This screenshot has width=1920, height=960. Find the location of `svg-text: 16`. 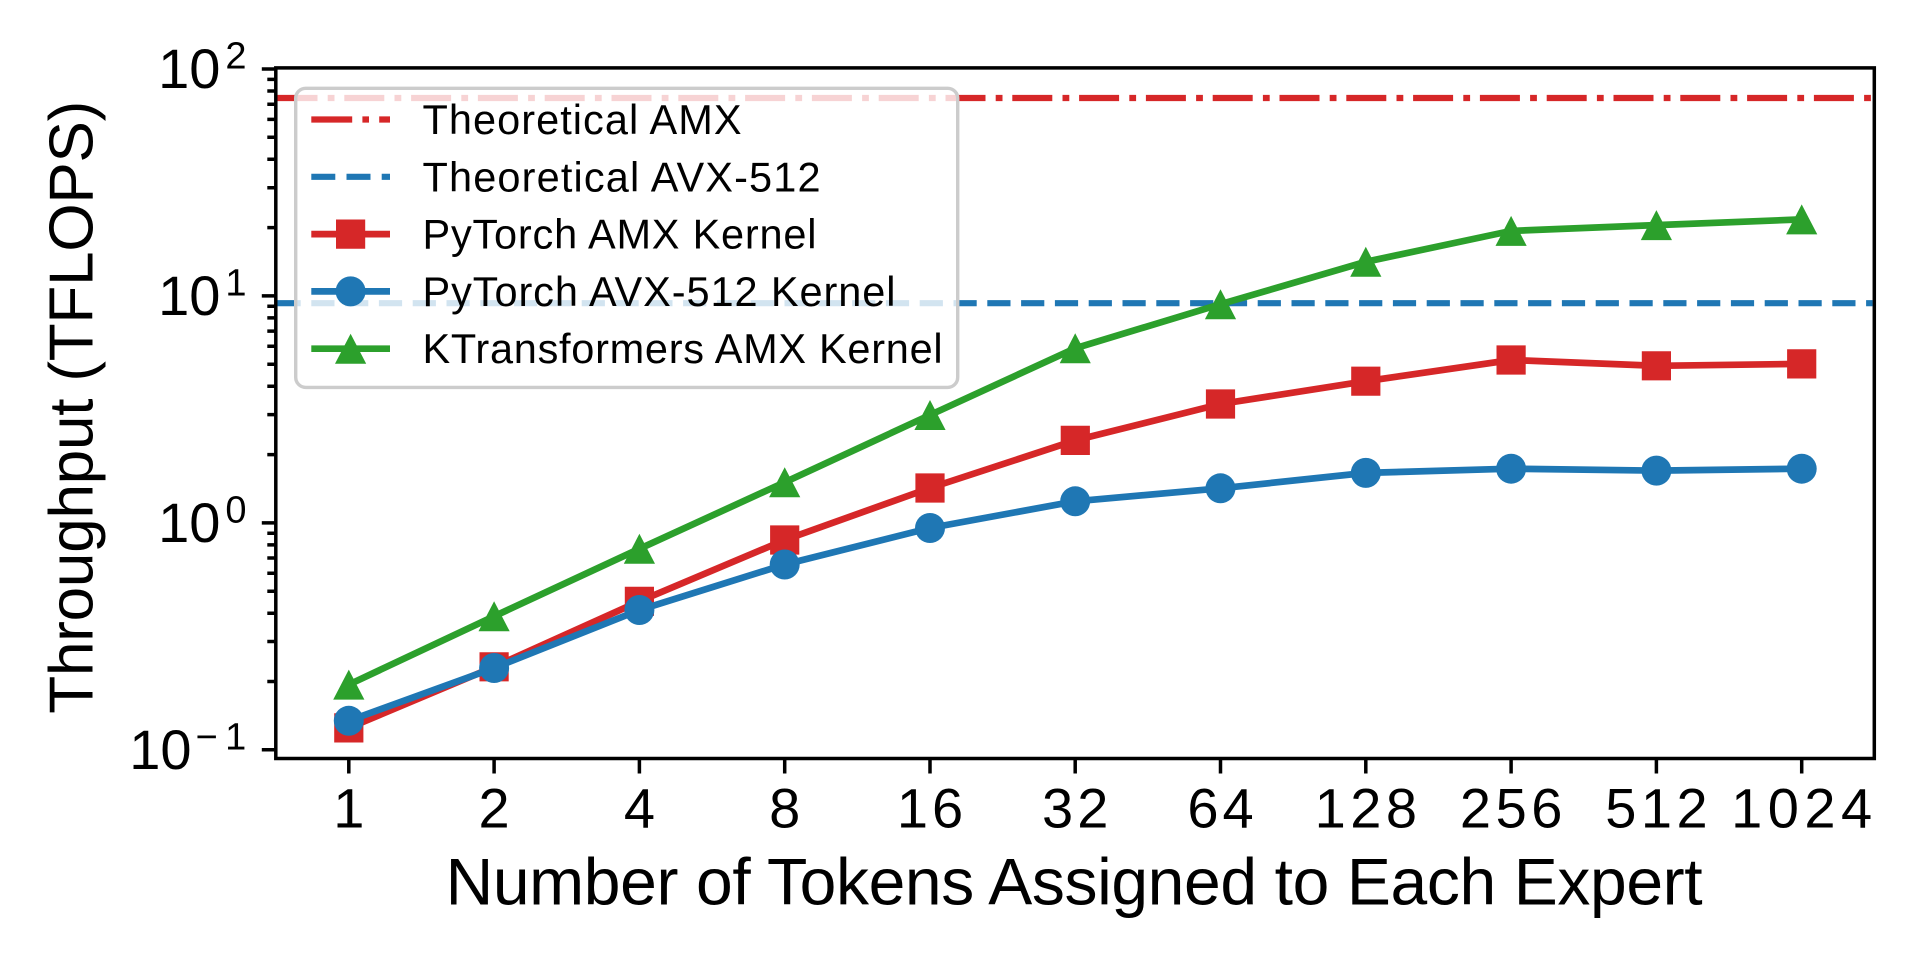

svg-text: 16 is located at coordinates (932, 808).